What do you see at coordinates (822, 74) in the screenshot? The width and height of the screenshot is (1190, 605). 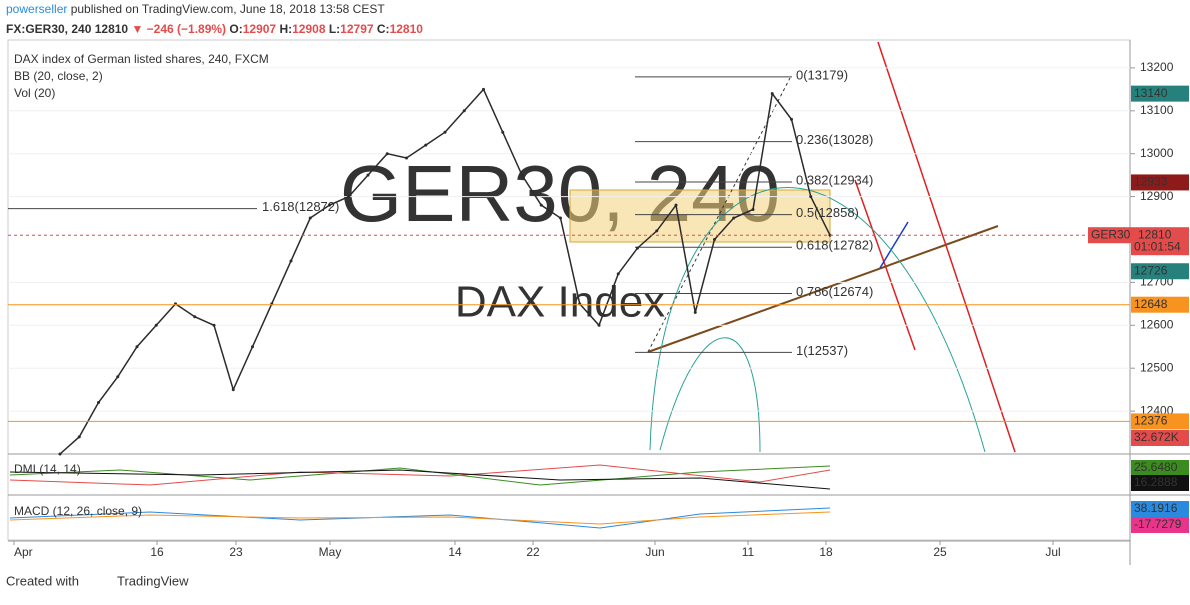 I see `fib-label: 0(13179)` at bounding box center [822, 74].